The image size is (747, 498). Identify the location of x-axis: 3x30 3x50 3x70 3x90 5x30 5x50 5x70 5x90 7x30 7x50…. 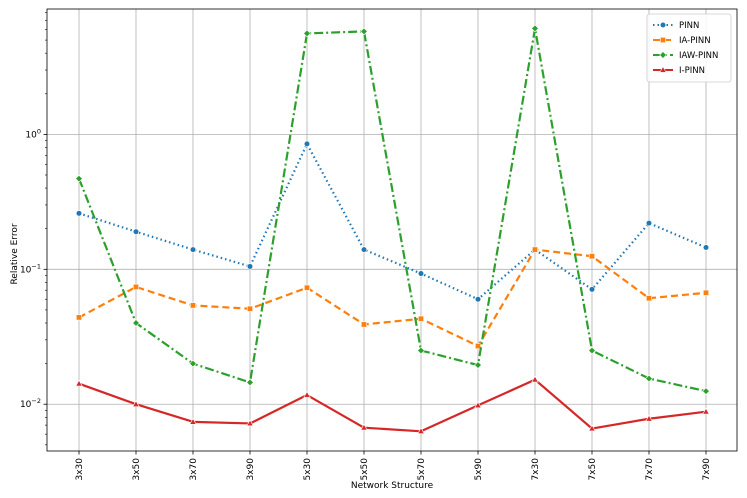
(393, 466).